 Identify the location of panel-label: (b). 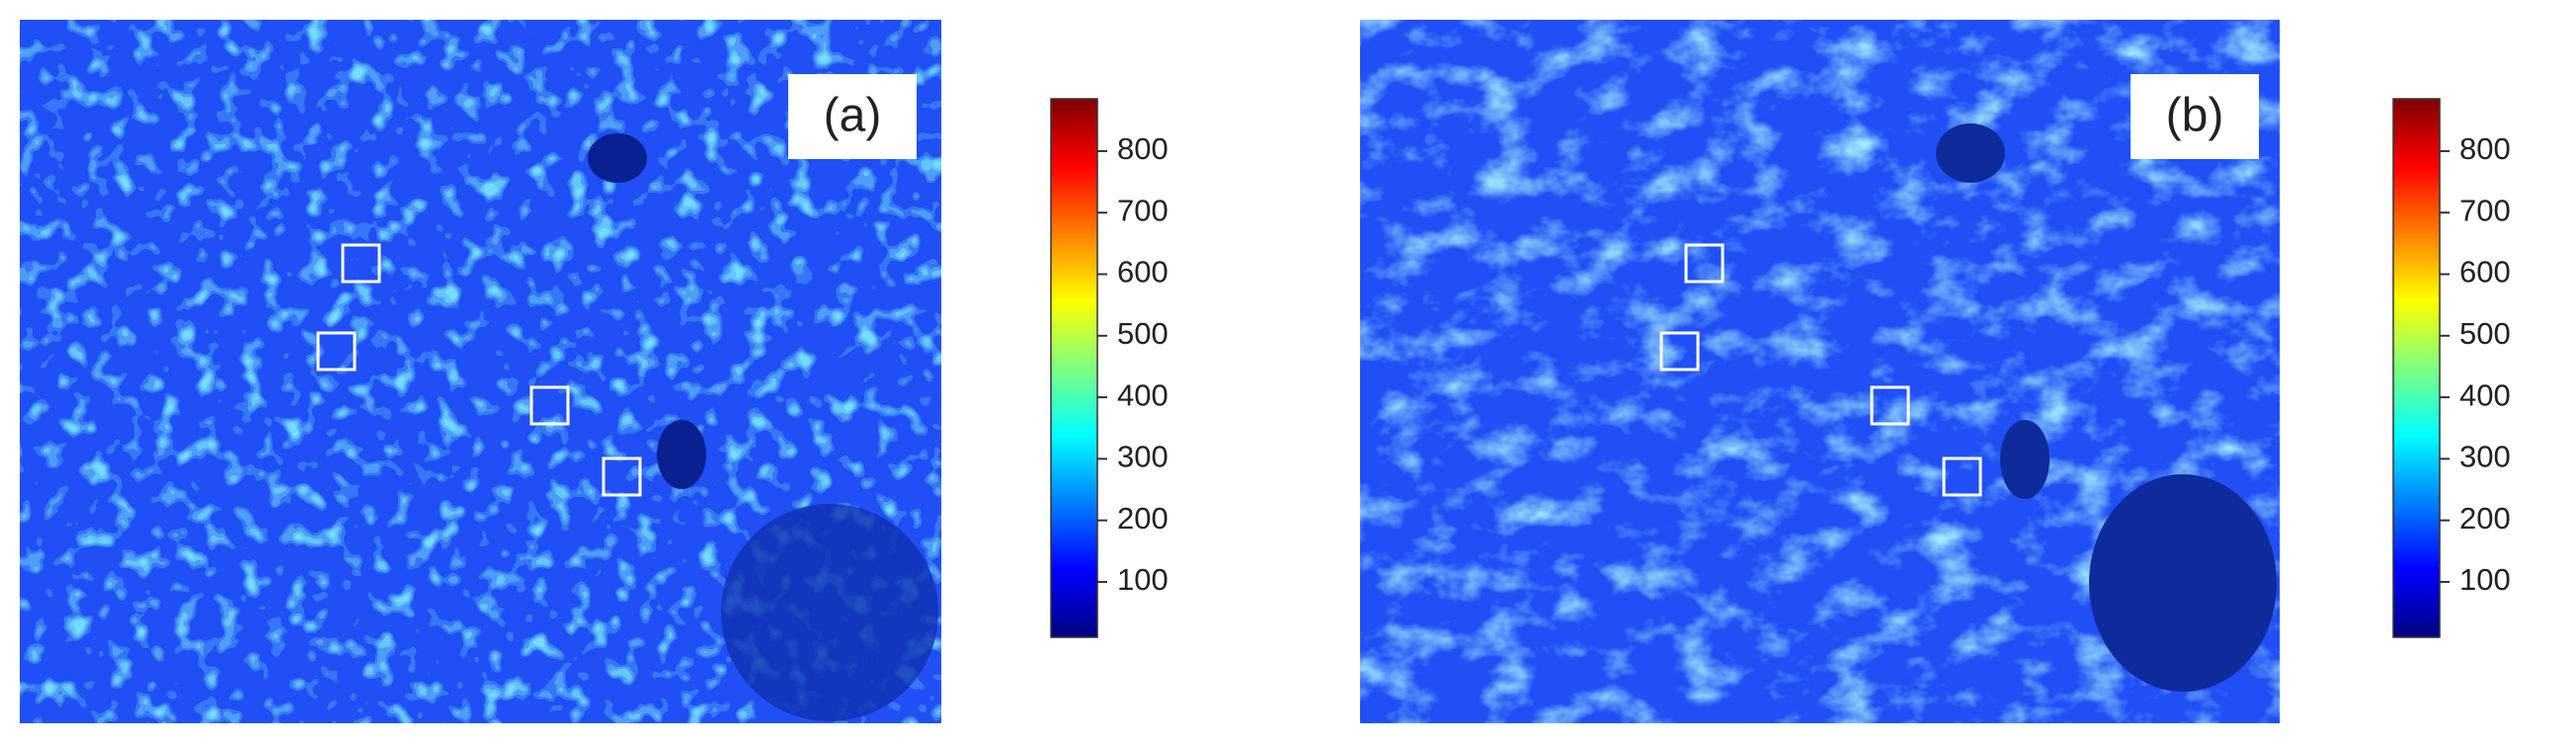
(2195, 116).